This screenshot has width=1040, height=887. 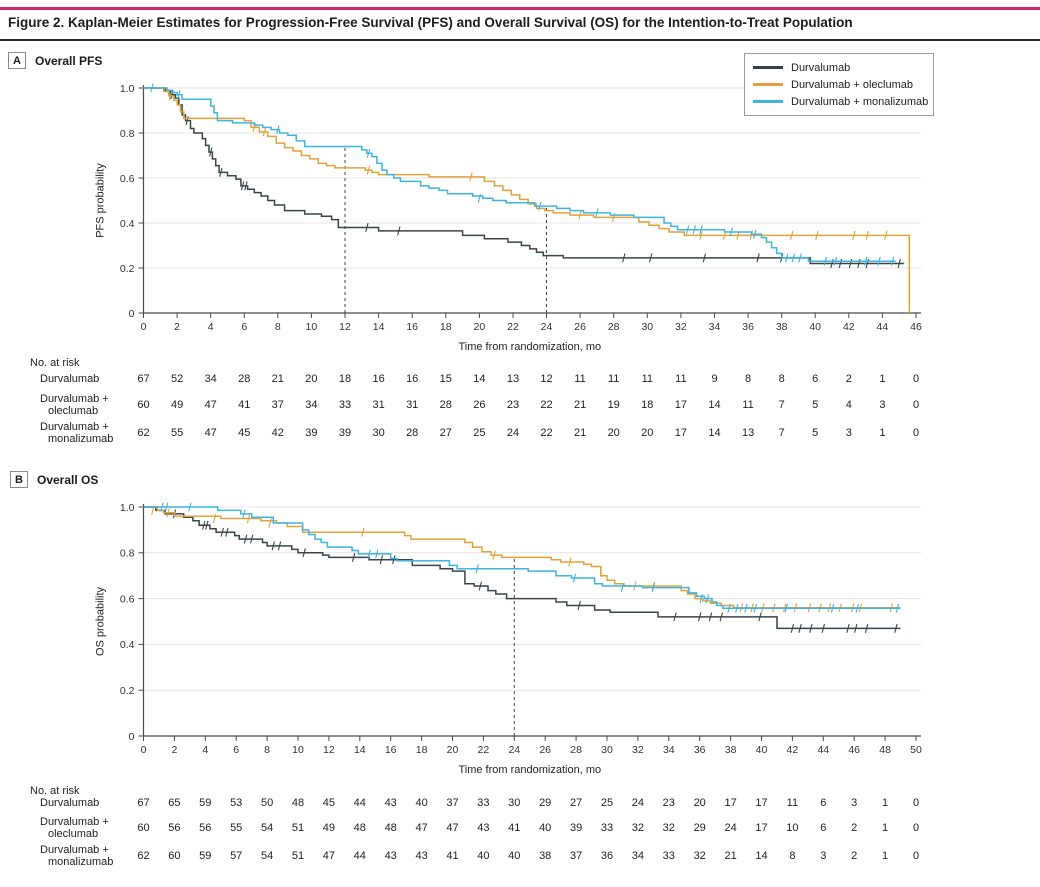 What do you see at coordinates (860, 101) in the screenshot?
I see `legend-item-label: Durvalumab + monalizumab` at bounding box center [860, 101].